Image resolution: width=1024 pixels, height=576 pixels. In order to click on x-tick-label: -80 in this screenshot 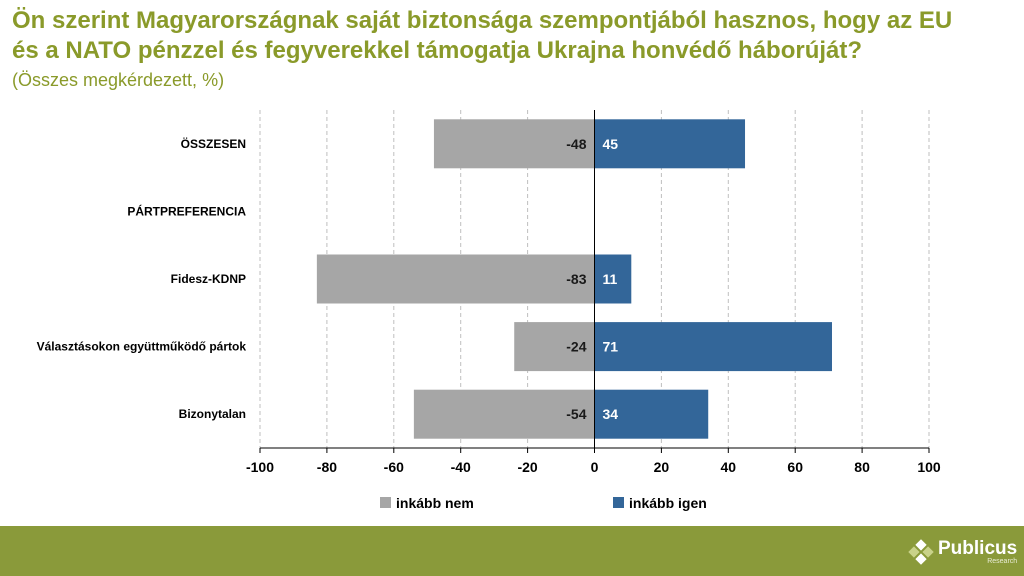, I will do `click(327, 467)`.